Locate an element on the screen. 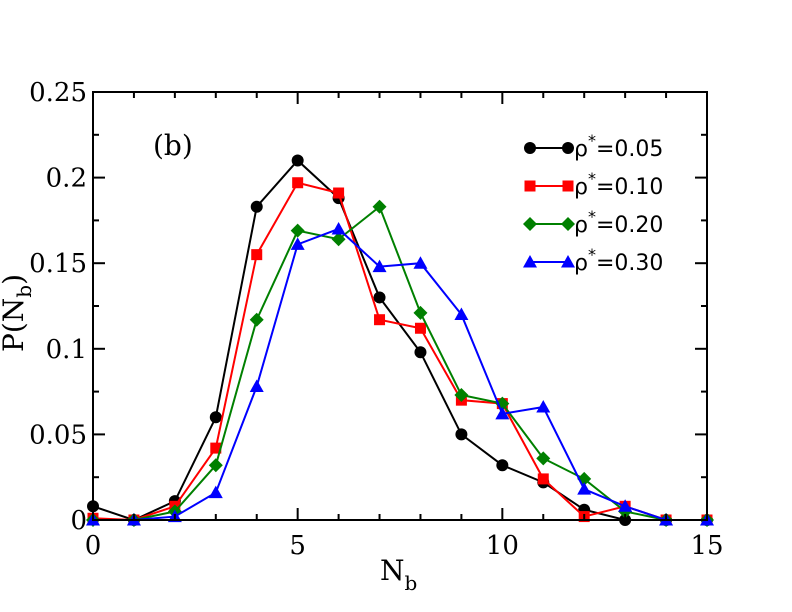  y-tick-label: 0 is located at coordinates (78, 521).